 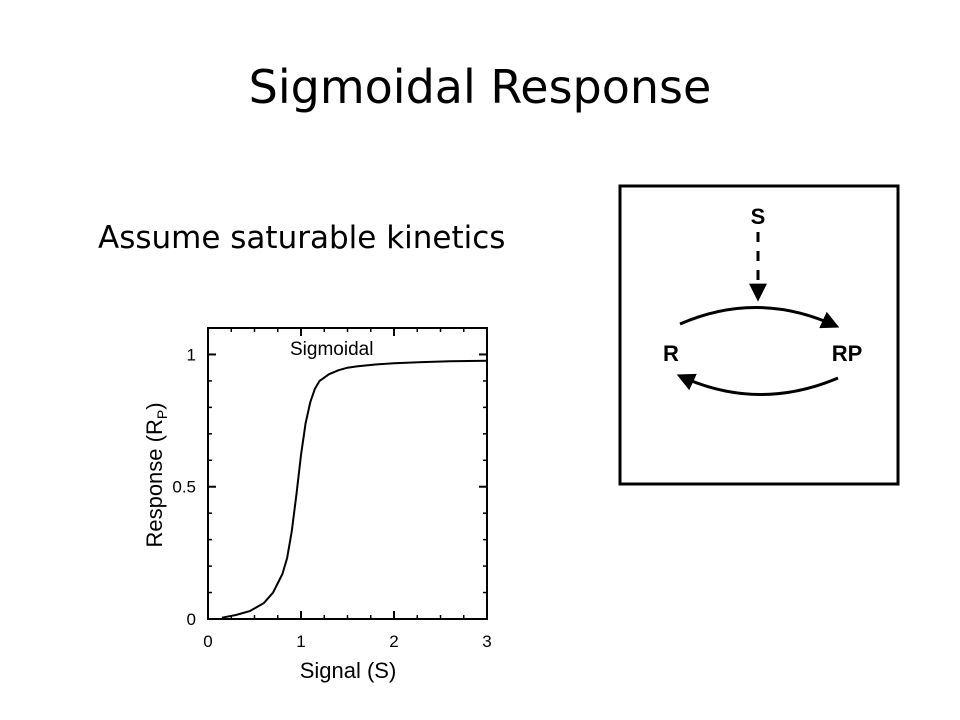 What do you see at coordinates (302, 238) in the screenshot?
I see `slide-subtitle: Assume saturable kinetics` at bounding box center [302, 238].